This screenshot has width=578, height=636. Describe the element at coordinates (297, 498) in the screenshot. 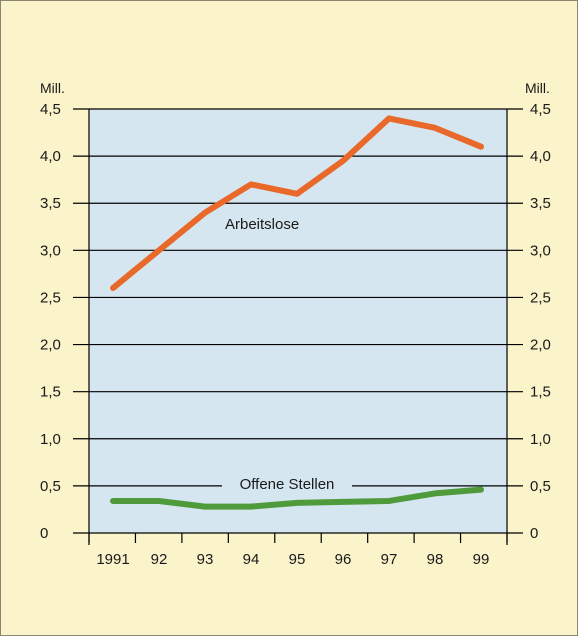

I see `series-line-offene-stellen` at that location.